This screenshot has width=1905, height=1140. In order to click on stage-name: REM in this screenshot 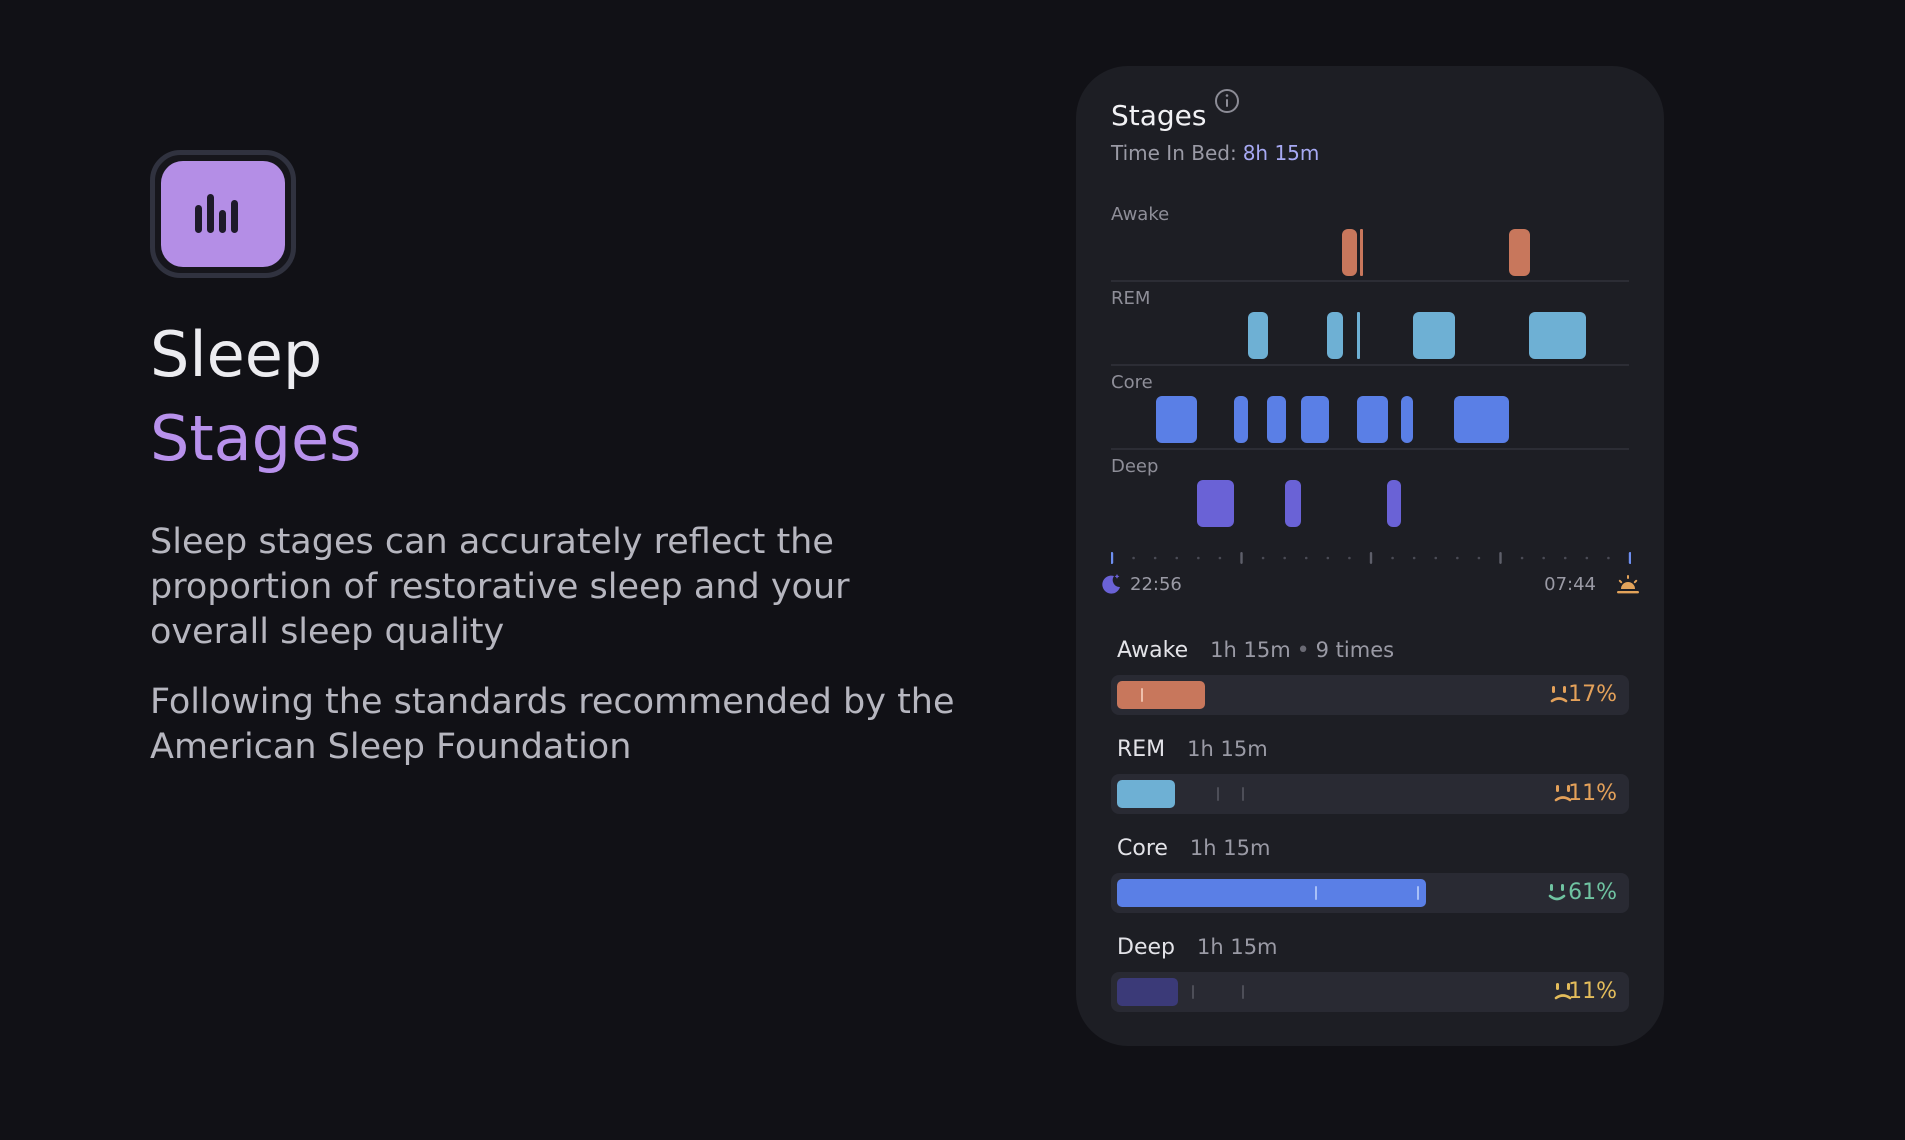, I will do `click(1141, 749)`.